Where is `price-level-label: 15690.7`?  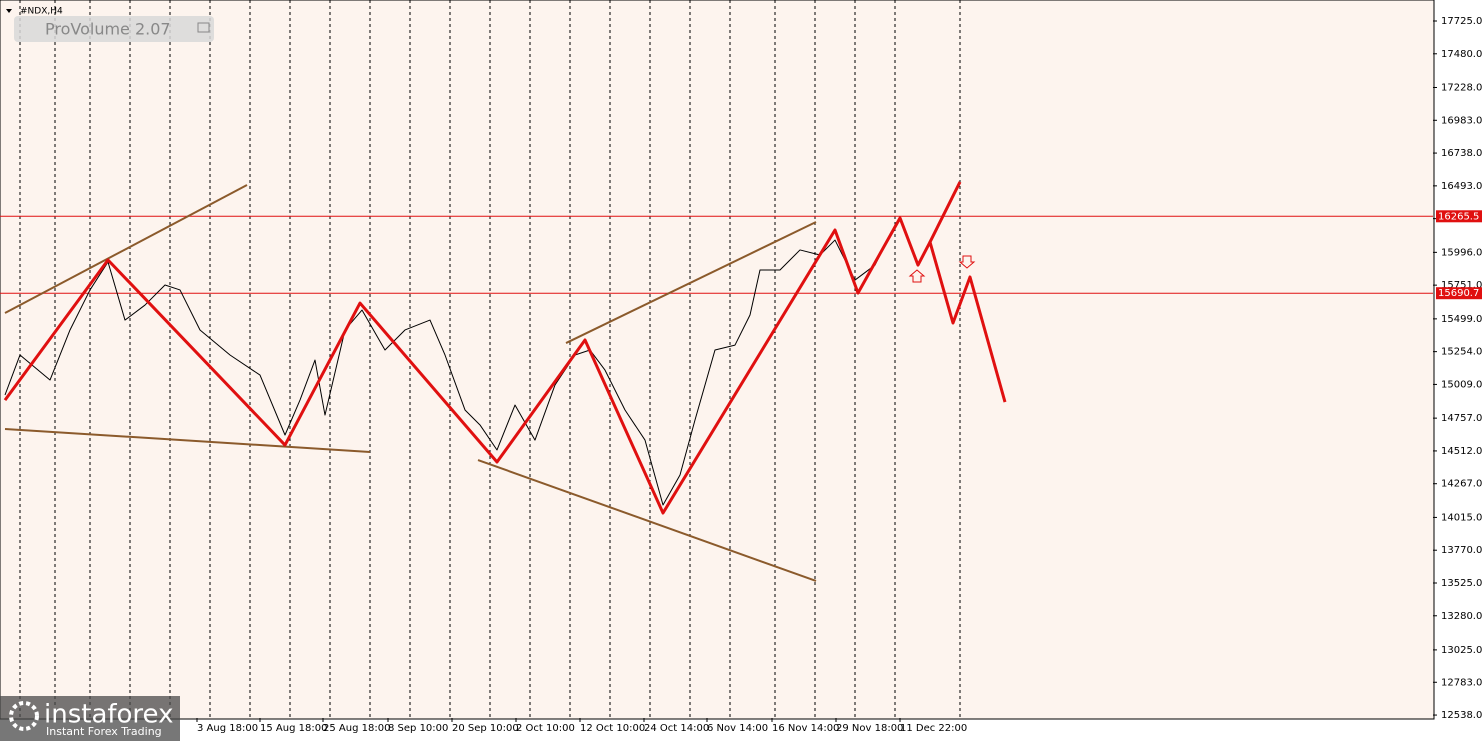
price-level-label: 15690.7 is located at coordinates (1458, 293).